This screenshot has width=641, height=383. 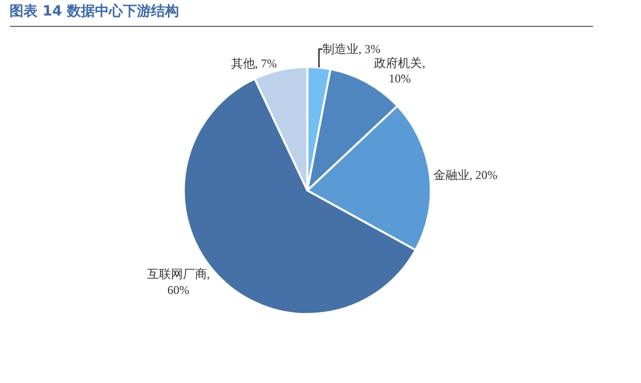 What do you see at coordinates (465, 175) in the screenshot?
I see `slice-label: 金融业, 20%` at bounding box center [465, 175].